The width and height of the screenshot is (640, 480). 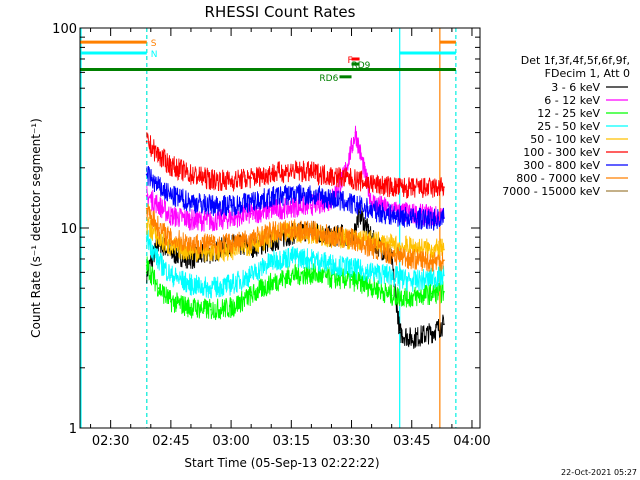 I want to click on legend-label-7: 800 - 7000 keV, so click(x=558, y=178).